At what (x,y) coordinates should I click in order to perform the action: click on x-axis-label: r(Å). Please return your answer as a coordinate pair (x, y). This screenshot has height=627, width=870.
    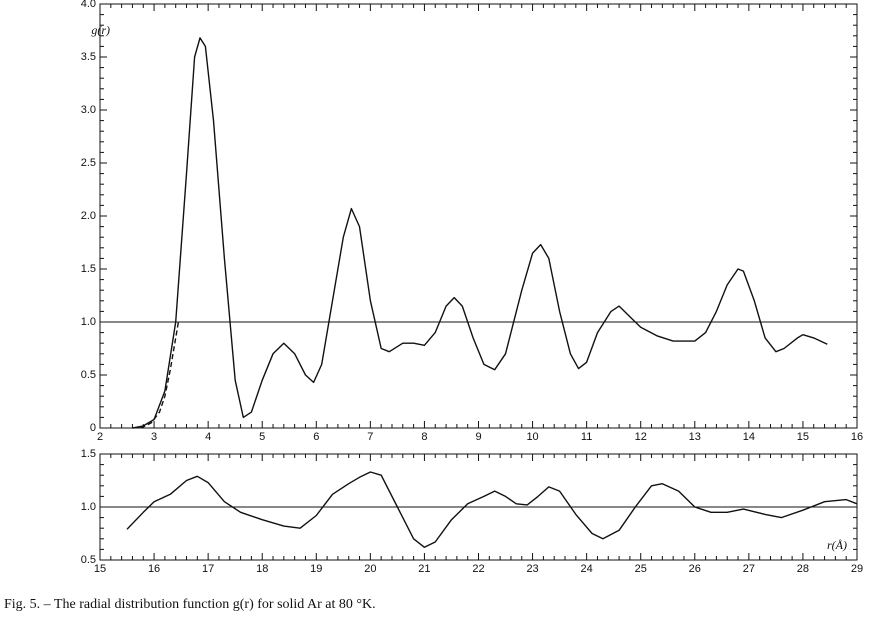
    Looking at the image, I should click on (837, 545).